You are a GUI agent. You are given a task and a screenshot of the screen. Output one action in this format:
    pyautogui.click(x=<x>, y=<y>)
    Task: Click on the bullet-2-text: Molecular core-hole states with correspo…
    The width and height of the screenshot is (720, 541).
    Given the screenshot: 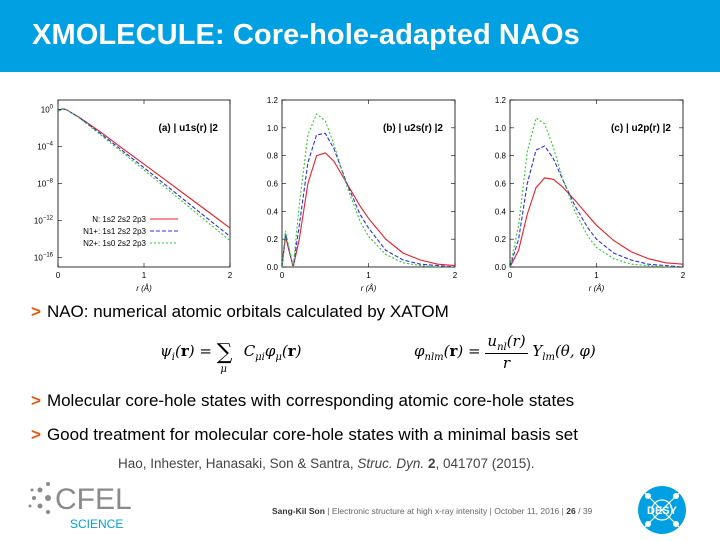 What is the action you would take?
    pyautogui.click(x=310, y=400)
    